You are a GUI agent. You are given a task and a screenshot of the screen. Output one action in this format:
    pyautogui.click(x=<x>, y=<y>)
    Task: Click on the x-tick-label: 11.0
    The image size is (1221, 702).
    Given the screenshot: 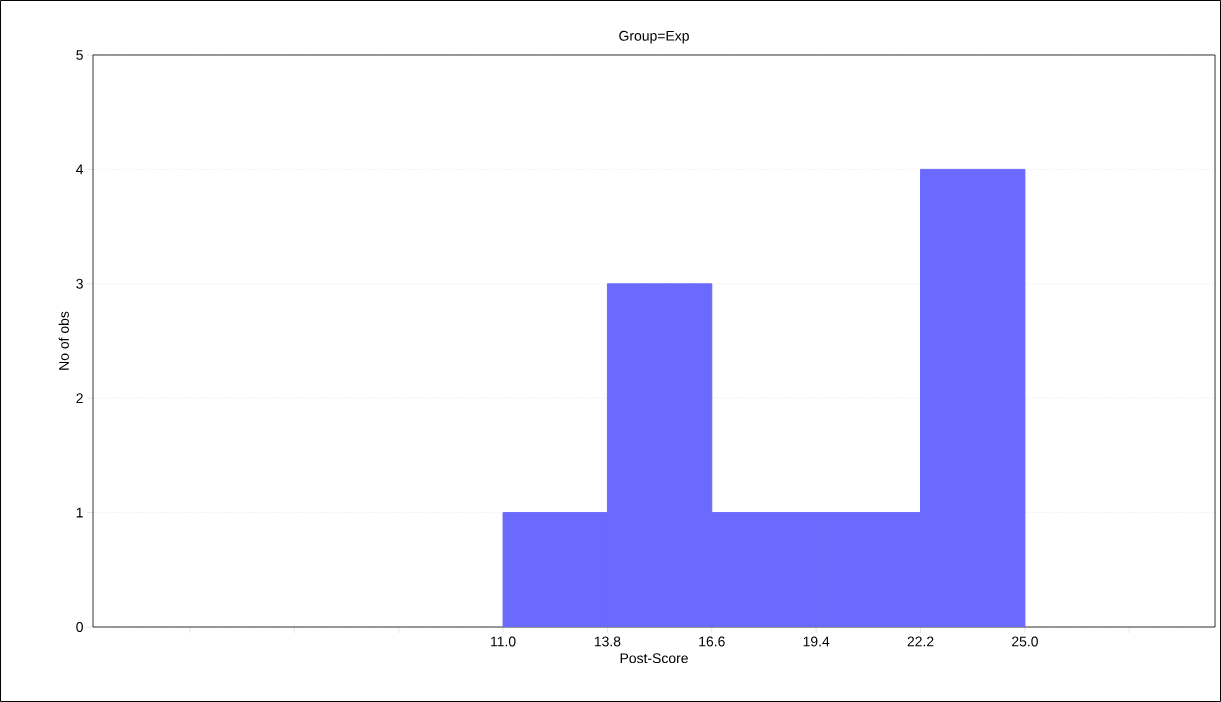 What is the action you would take?
    pyautogui.click(x=503, y=641)
    